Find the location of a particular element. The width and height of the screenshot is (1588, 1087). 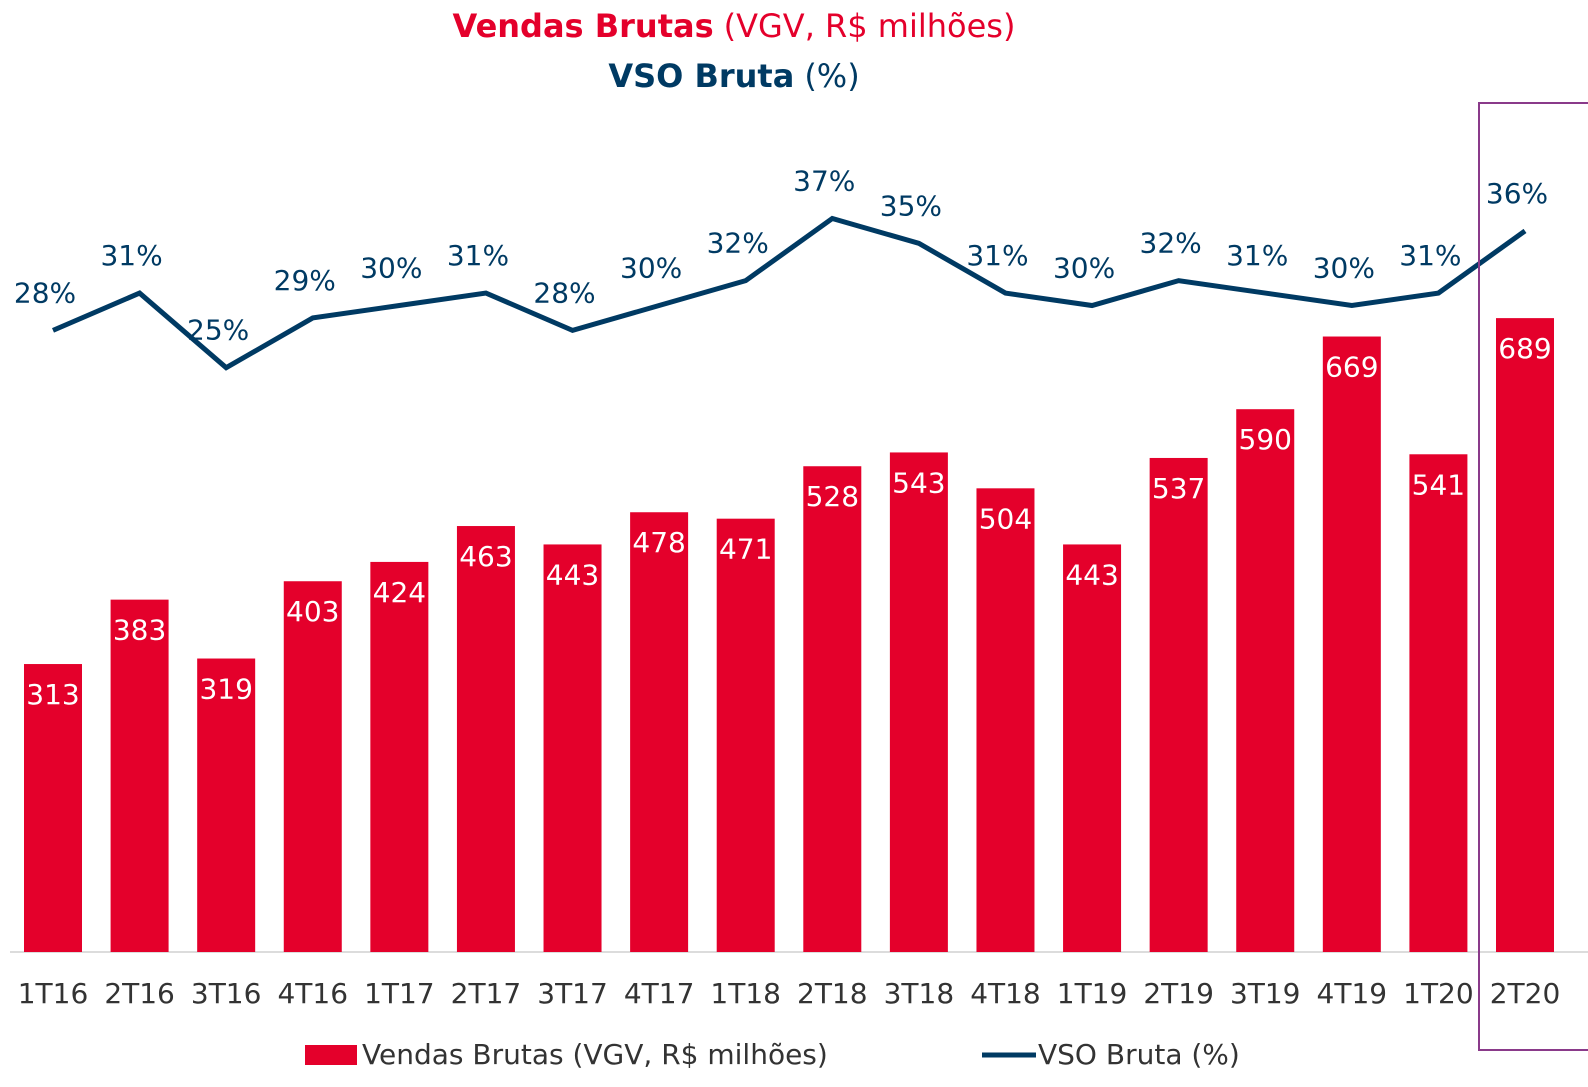

bar-label: 541 is located at coordinates (1438, 484).